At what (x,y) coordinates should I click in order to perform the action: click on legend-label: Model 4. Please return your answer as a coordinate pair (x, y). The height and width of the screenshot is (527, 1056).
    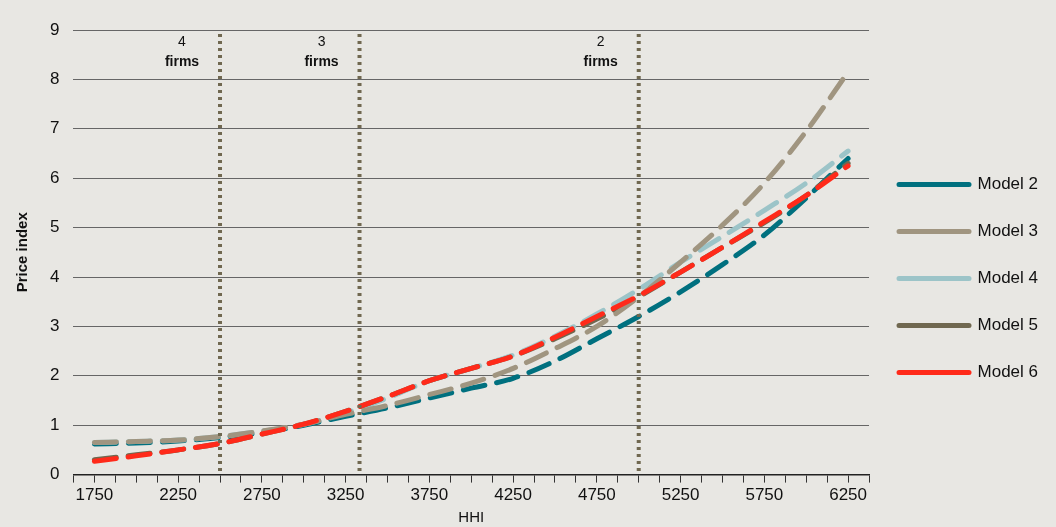
    Looking at the image, I should click on (1007, 278).